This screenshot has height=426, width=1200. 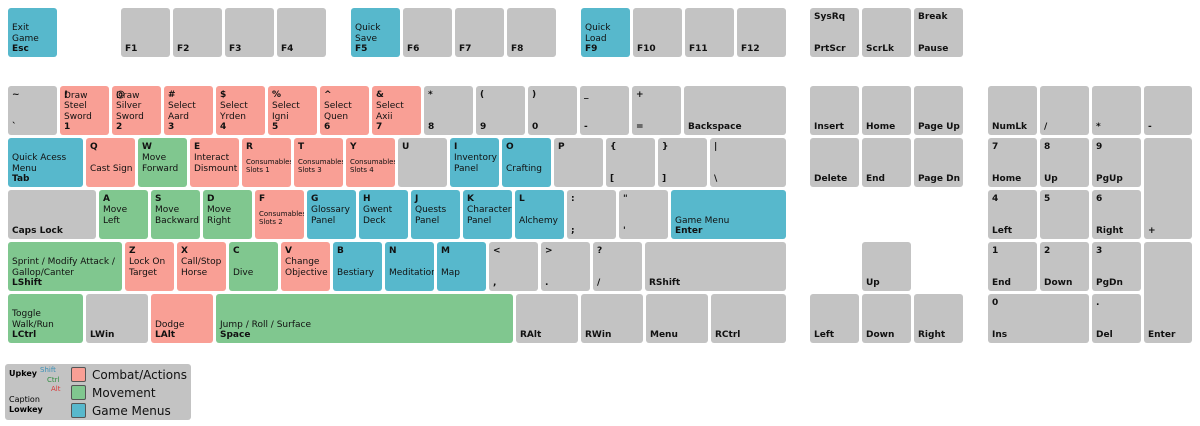 I want to click on key-quote: " ', so click(x=643, y=214).